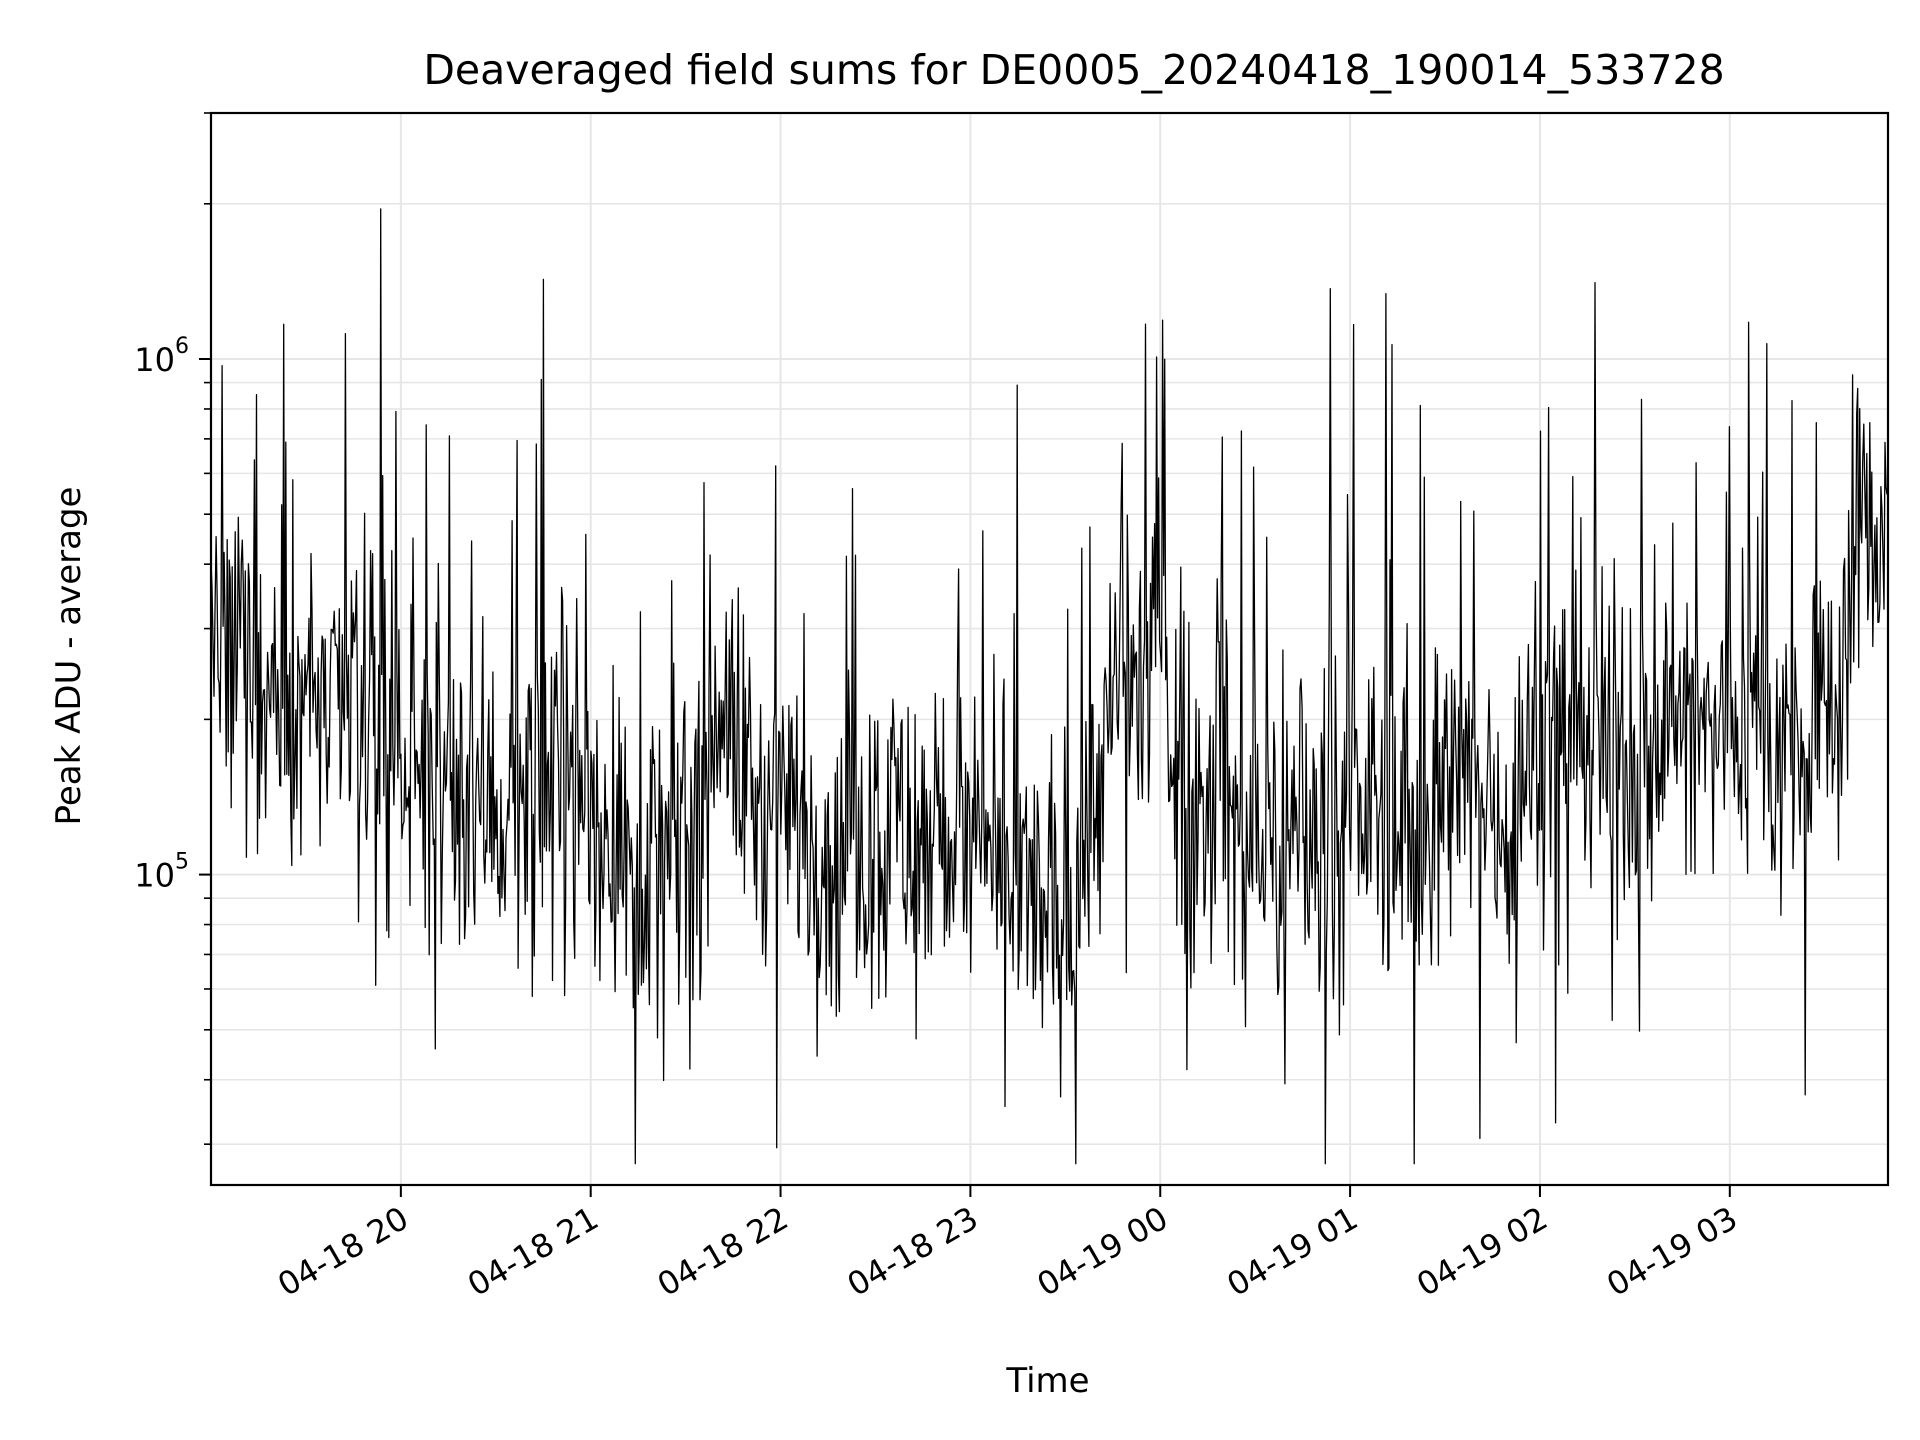 This screenshot has height=1440, width=1920. I want to click on x-axis-label: Time, so click(1047, 1381).